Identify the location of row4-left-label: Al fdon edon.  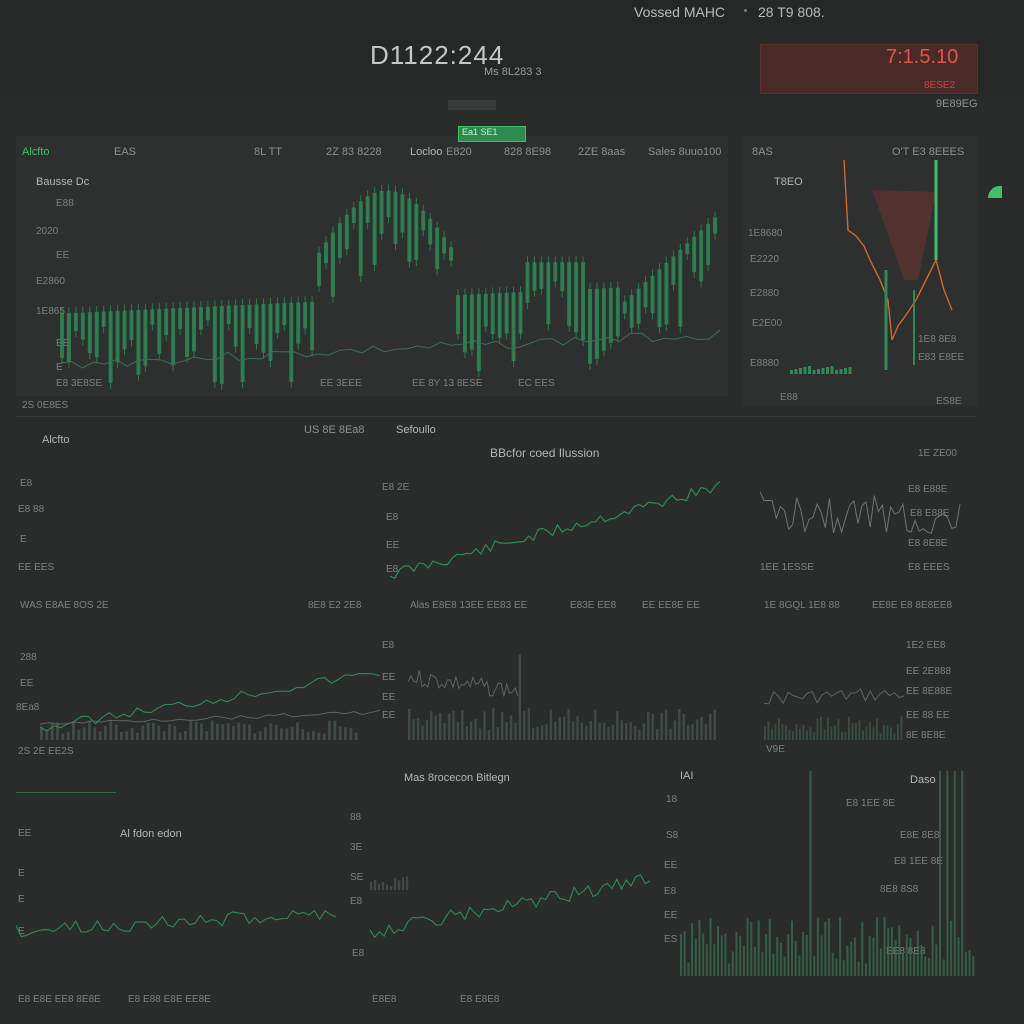
(151, 834).